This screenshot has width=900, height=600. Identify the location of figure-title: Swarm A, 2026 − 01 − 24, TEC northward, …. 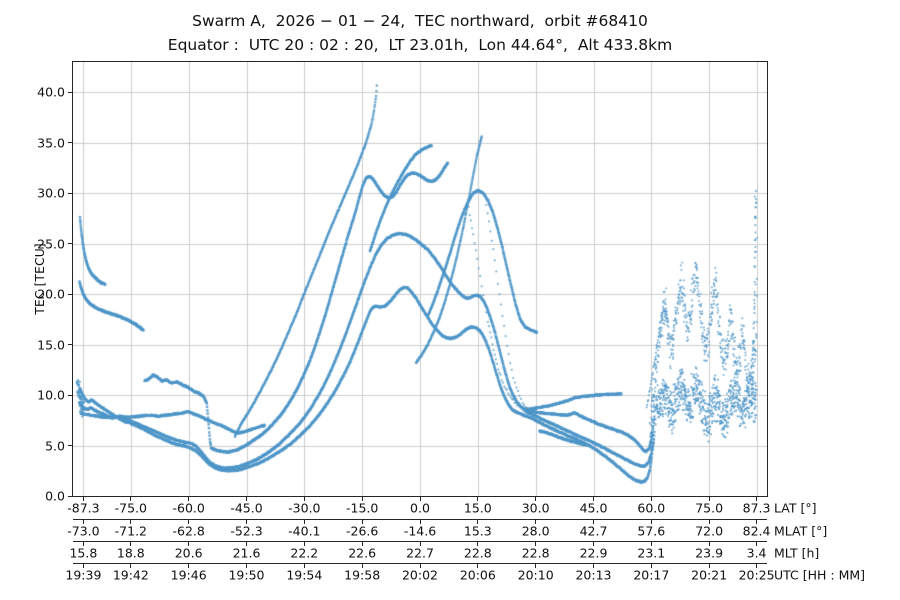
(420, 21).